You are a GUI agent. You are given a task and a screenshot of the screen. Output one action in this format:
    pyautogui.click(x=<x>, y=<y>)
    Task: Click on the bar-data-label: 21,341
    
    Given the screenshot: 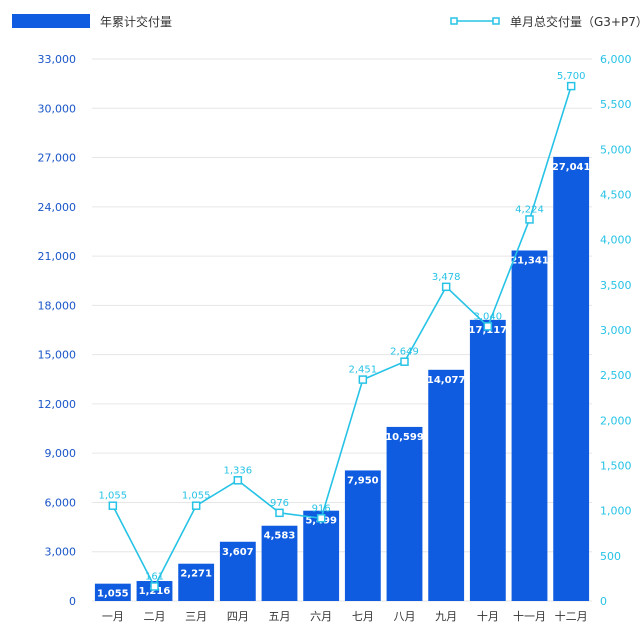 What is the action you would take?
    pyautogui.click(x=529, y=260)
    